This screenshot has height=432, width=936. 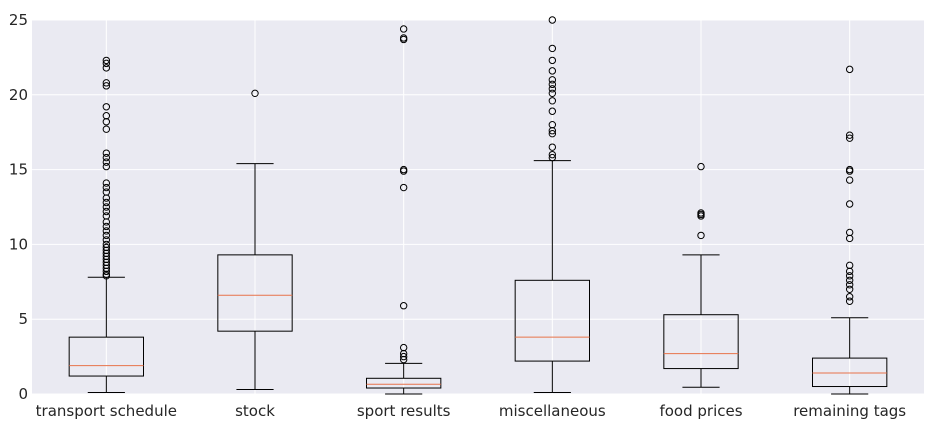 I want to click on category-label: remaining tags, so click(x=849, y=411).